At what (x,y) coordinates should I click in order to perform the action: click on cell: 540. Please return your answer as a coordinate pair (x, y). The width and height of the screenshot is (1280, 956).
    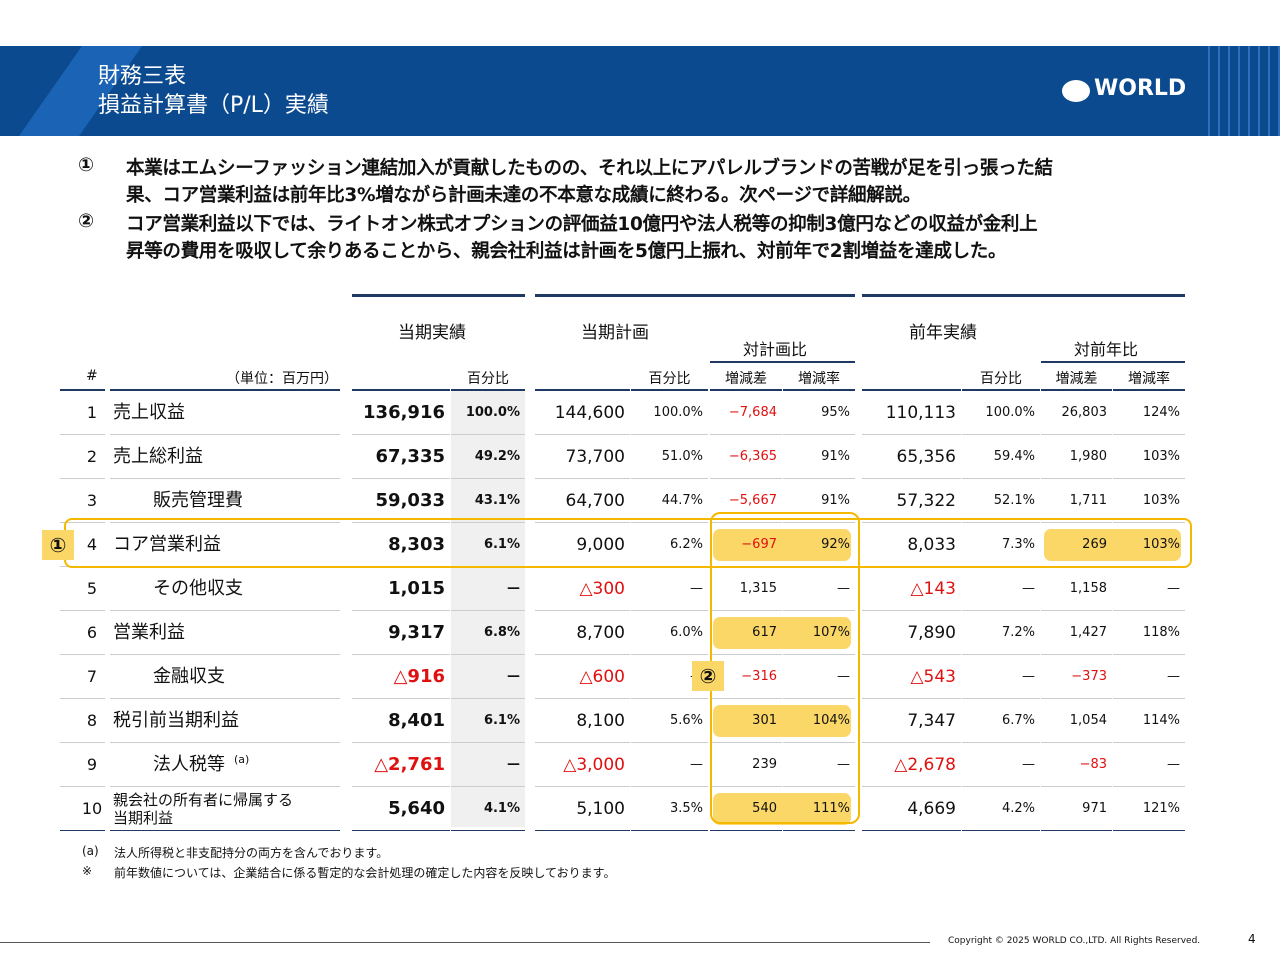
    Looking at the image, I should click on (764, 808).